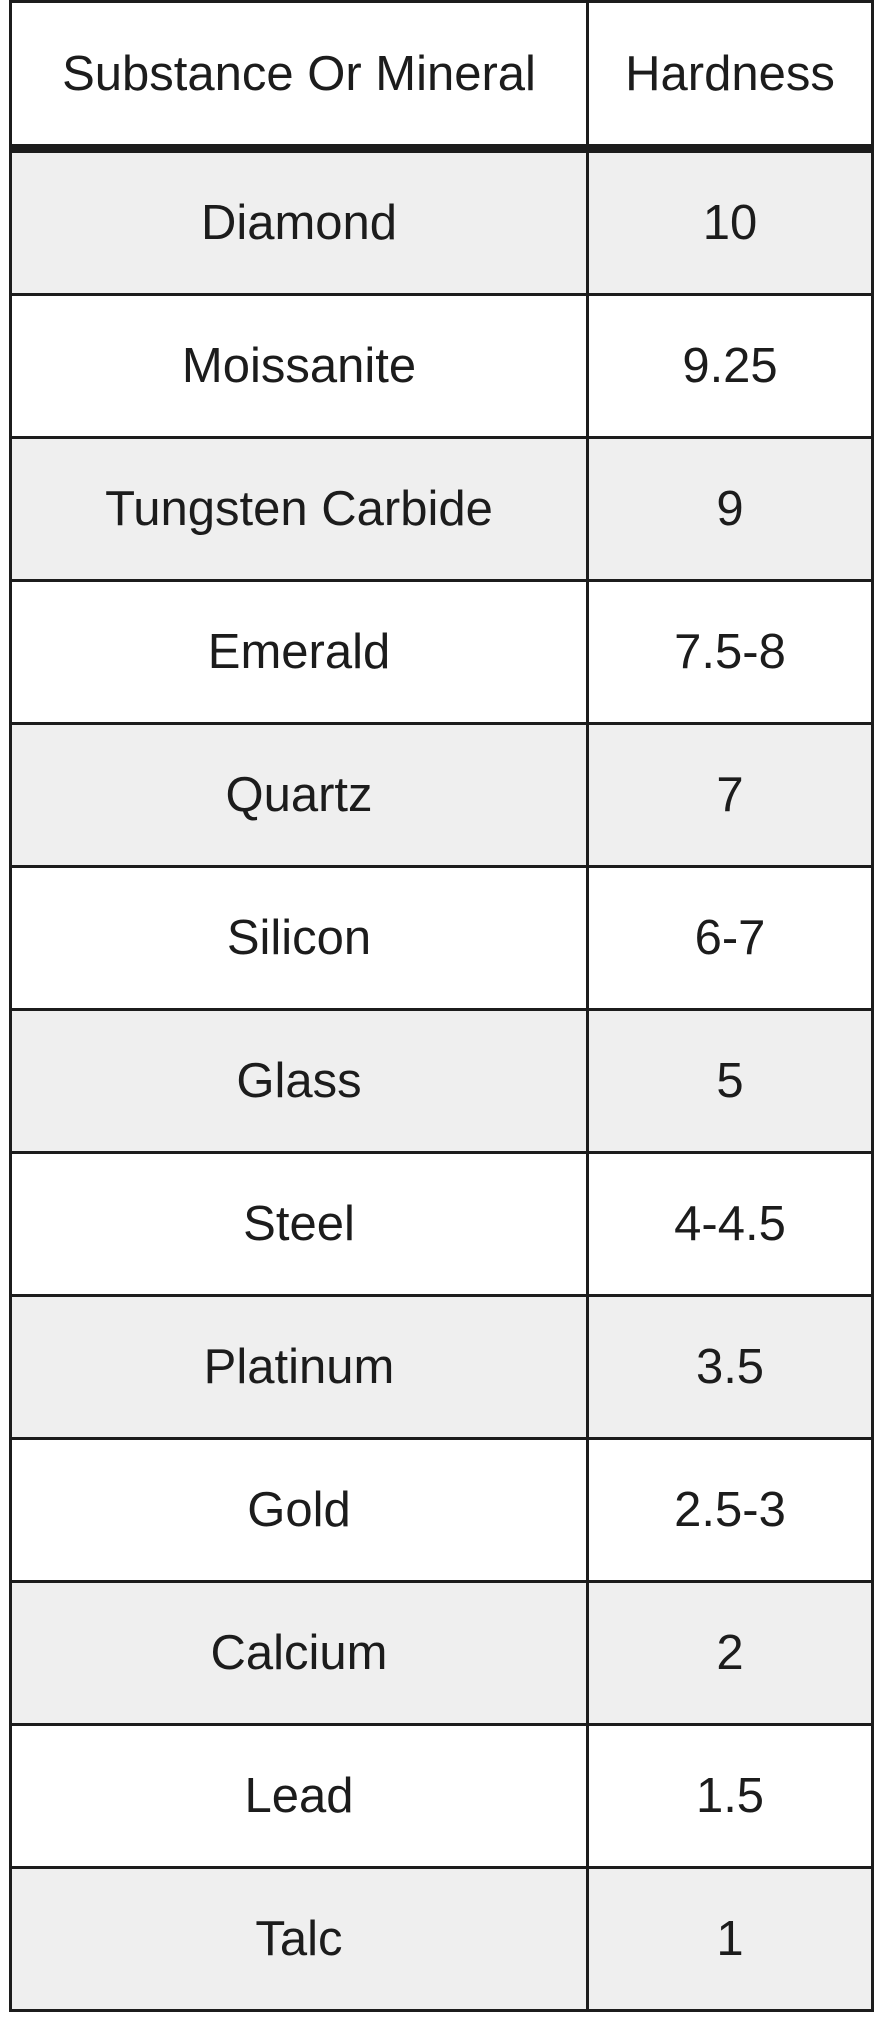 This screenshot has height=2018, width=879. I want to click on hardness-cell: 2.5-3, so click(730, 1510).